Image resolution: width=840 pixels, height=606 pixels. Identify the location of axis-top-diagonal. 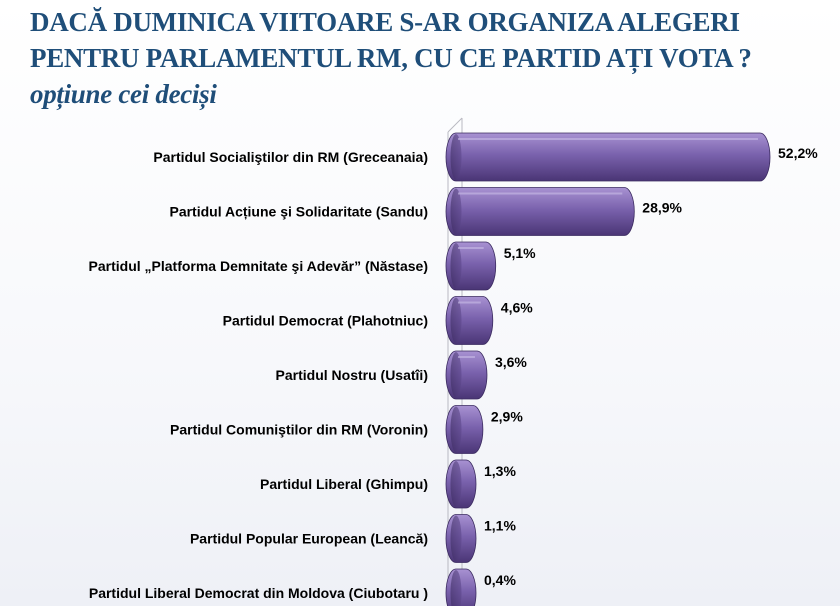
(455, 125).